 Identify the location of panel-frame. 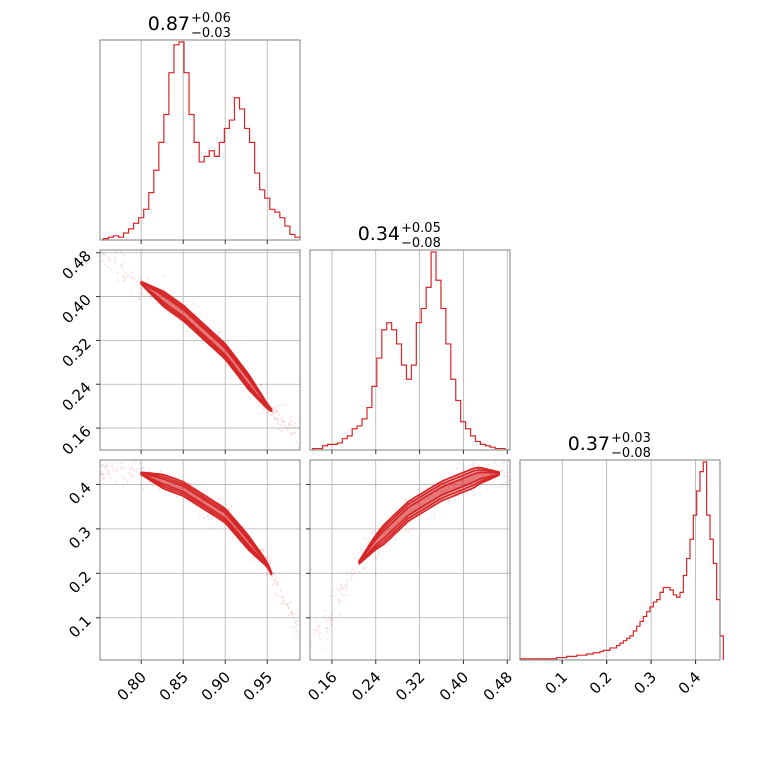
(410, 560).